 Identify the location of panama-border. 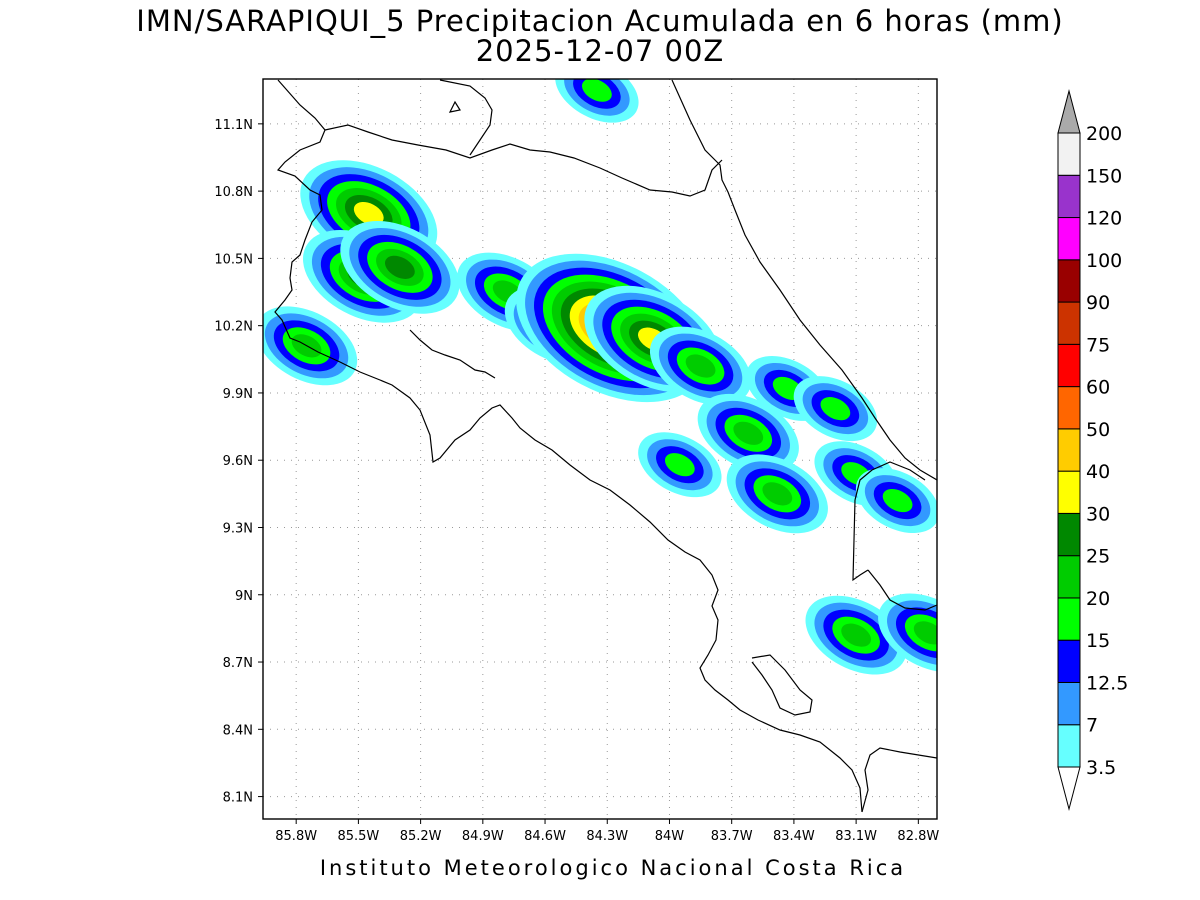
(889, 521).